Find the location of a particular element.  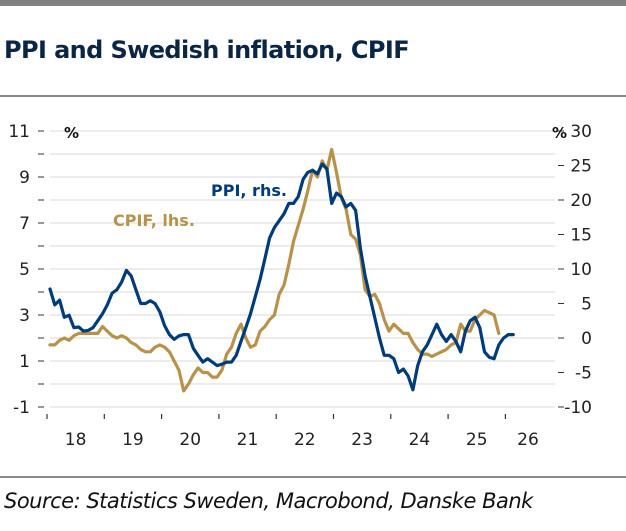

x-axis: 18 19 20 21 22 23 24 25 26 is located at coordinates (292, 432).